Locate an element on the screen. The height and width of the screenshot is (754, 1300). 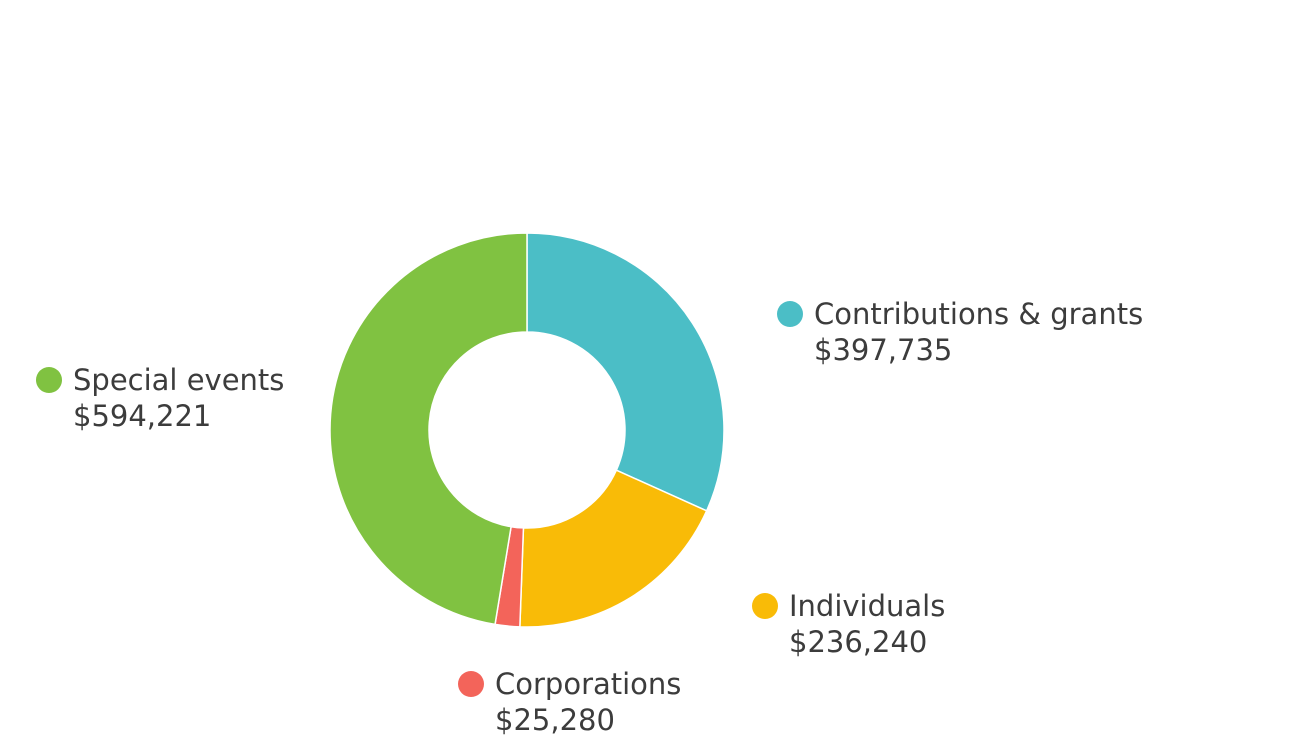
slice-individuals is located at coordinates (613, 548).